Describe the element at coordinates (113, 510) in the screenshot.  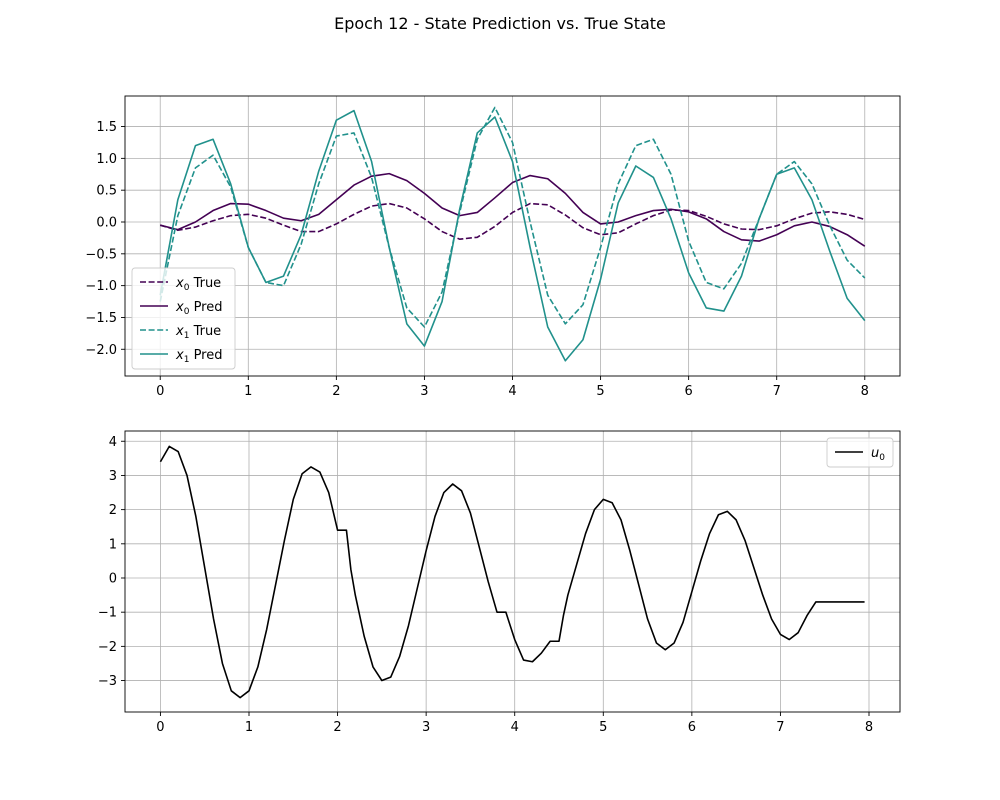
I see `panel1-ytick-label-5: 2` at that location.